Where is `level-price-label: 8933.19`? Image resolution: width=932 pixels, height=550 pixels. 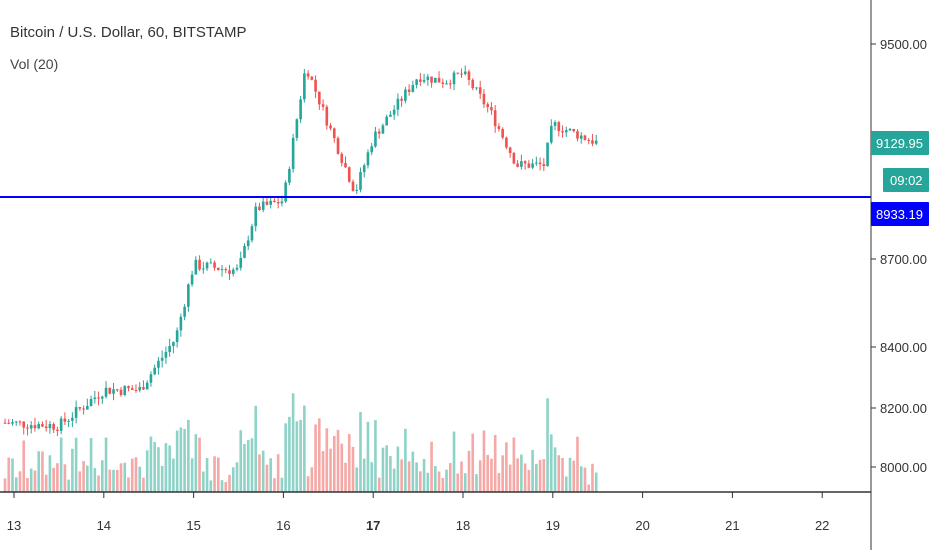 level-price-label: 8933.19 is located at coordinates (899, 214).